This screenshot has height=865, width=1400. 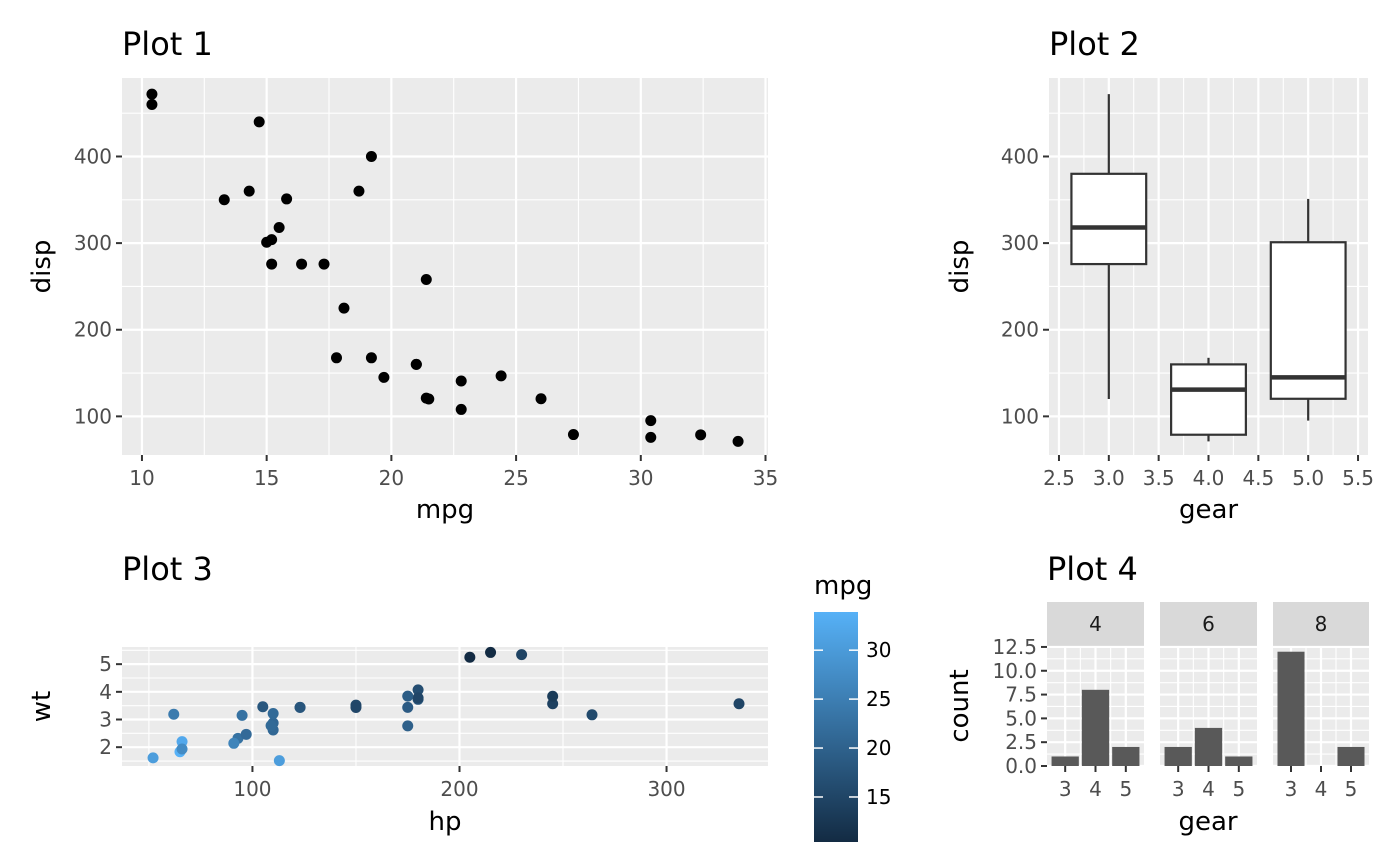 What do you see at coordinates (843, 586) in the screenshot?
I see `legend-title: mpg` at bounding box center [843, 586].